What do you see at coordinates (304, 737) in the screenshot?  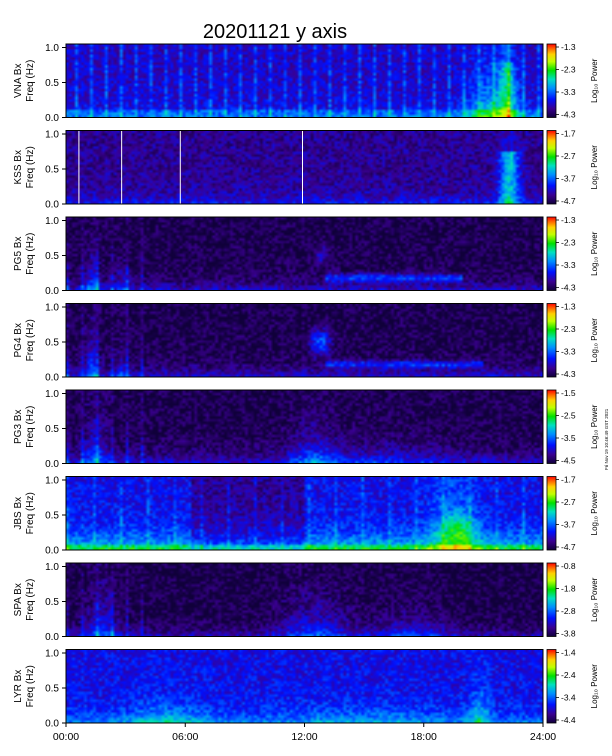 I see `x-tick-label: 12:00` at bounding box center [304, 737].